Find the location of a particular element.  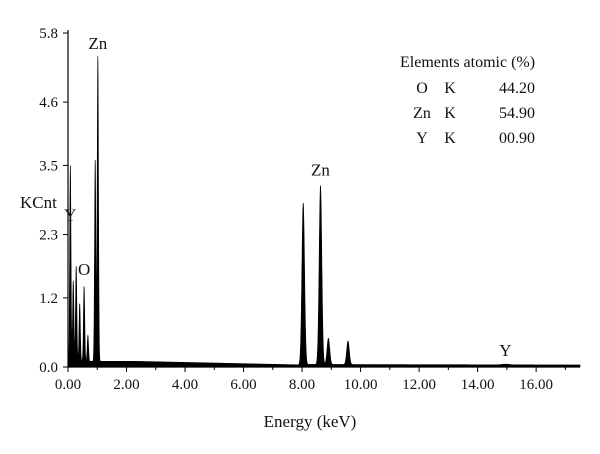

y-tick-label: 5.8 is located at coordinates (48, 34).